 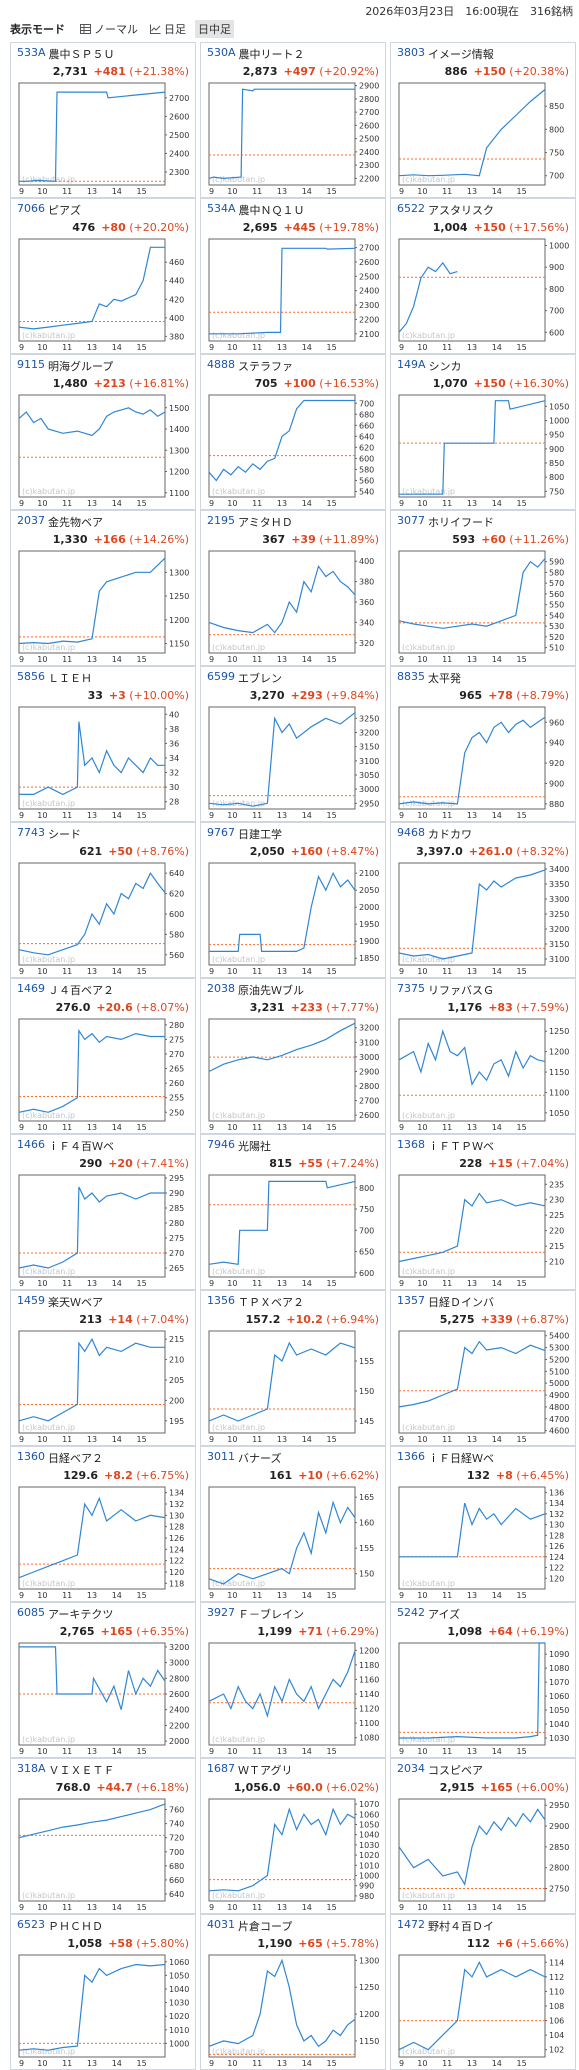 What do you see at coordinates (411, 1768) in the screenshot?
I see `stock-code-link: 2034` at bounding box center [411, 1768].